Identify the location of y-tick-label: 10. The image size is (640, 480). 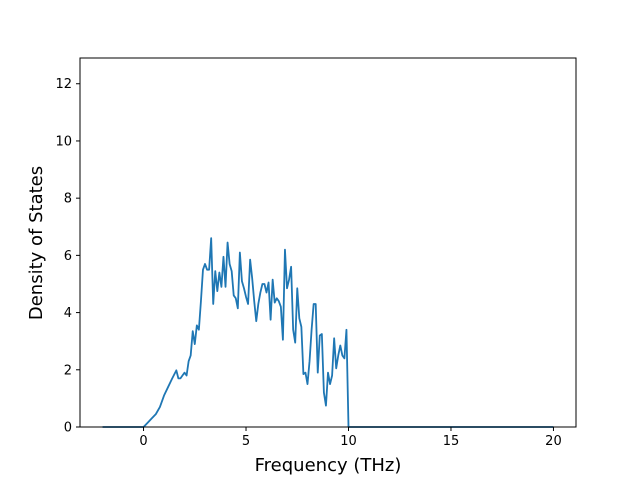
(63, 141).